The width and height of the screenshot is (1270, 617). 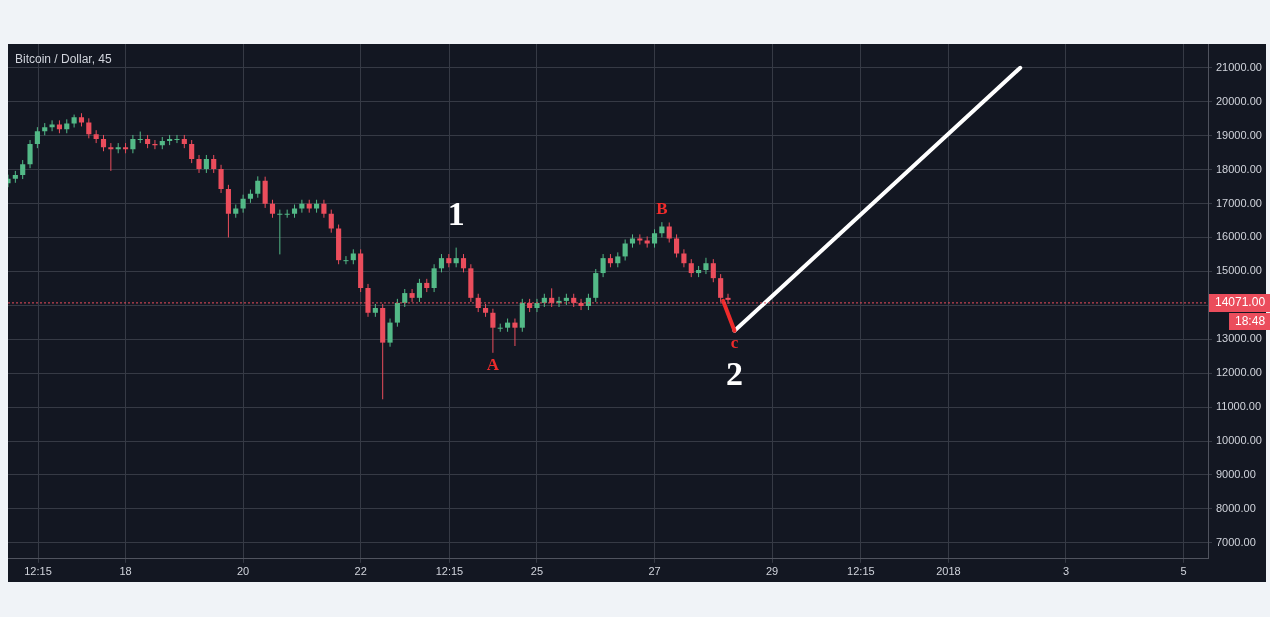 I want to click on annotation: A, so click(x=493, y=364).